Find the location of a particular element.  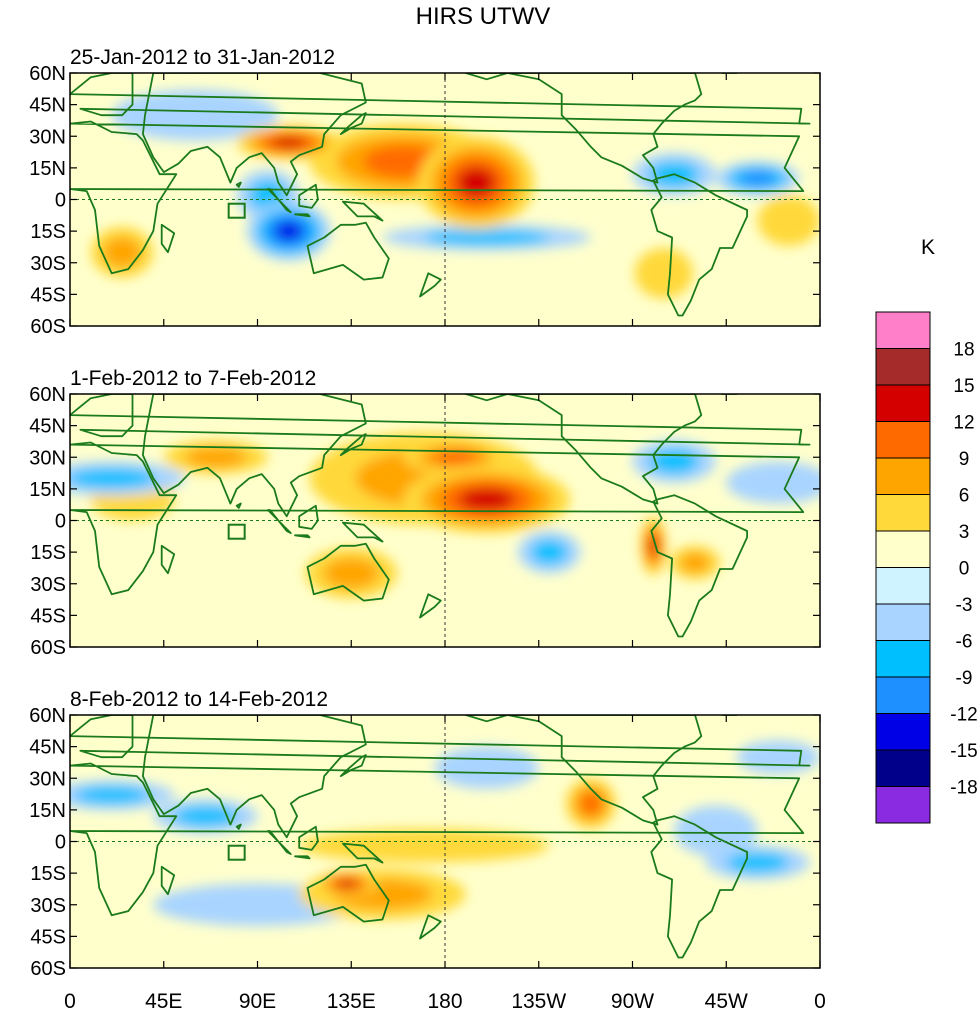

colorbar-level-label: 6 is located at coordinates (964, 496).